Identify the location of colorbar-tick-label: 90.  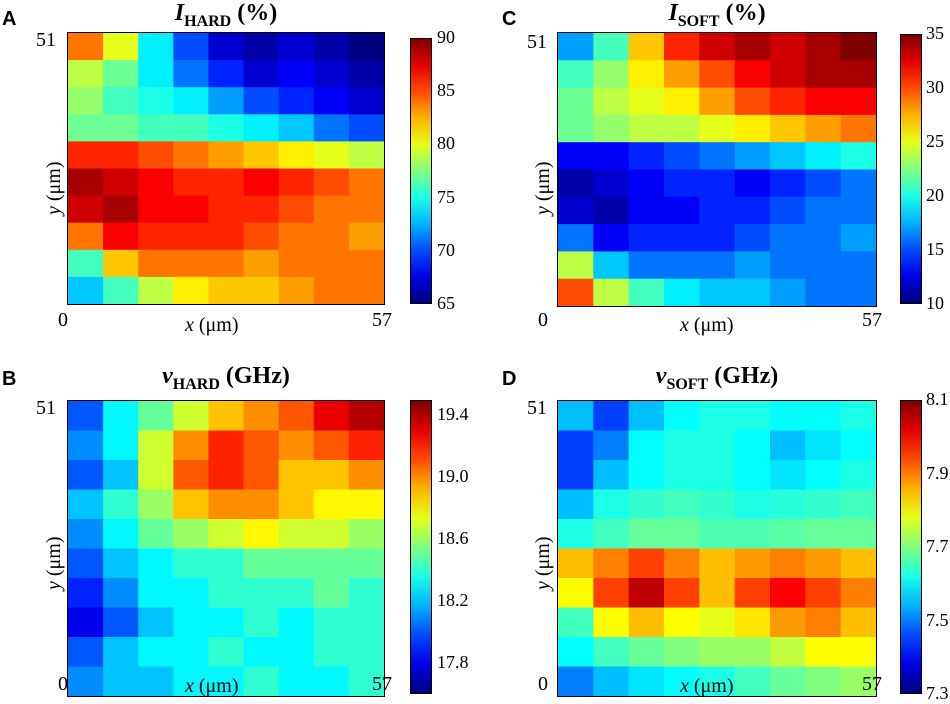
(446, 37).